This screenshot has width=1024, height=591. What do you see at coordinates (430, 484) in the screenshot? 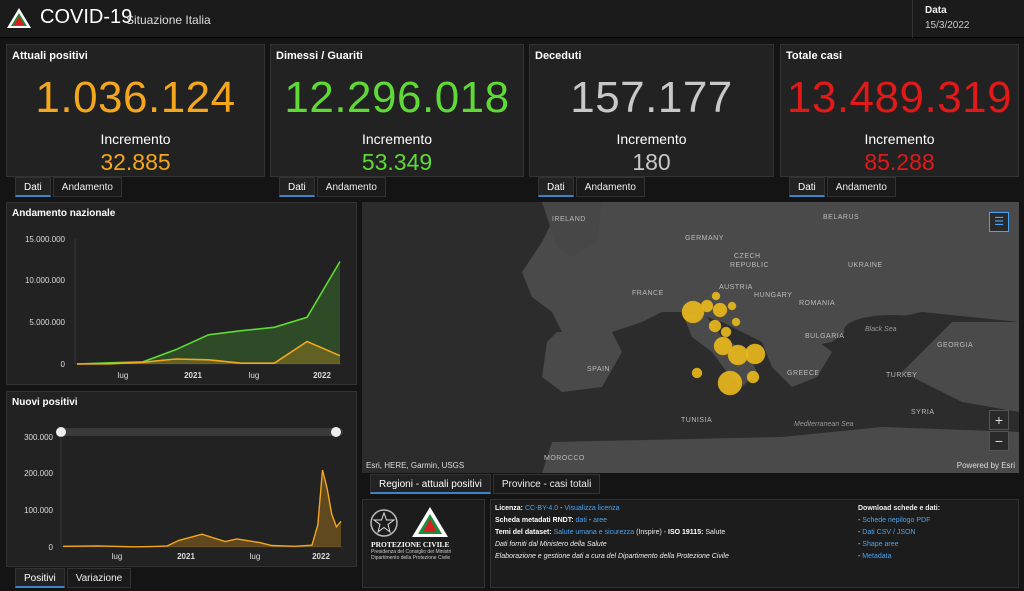
I see `tab-regioni: Regioni - attuali positivi` at bounding box center [430, 484].